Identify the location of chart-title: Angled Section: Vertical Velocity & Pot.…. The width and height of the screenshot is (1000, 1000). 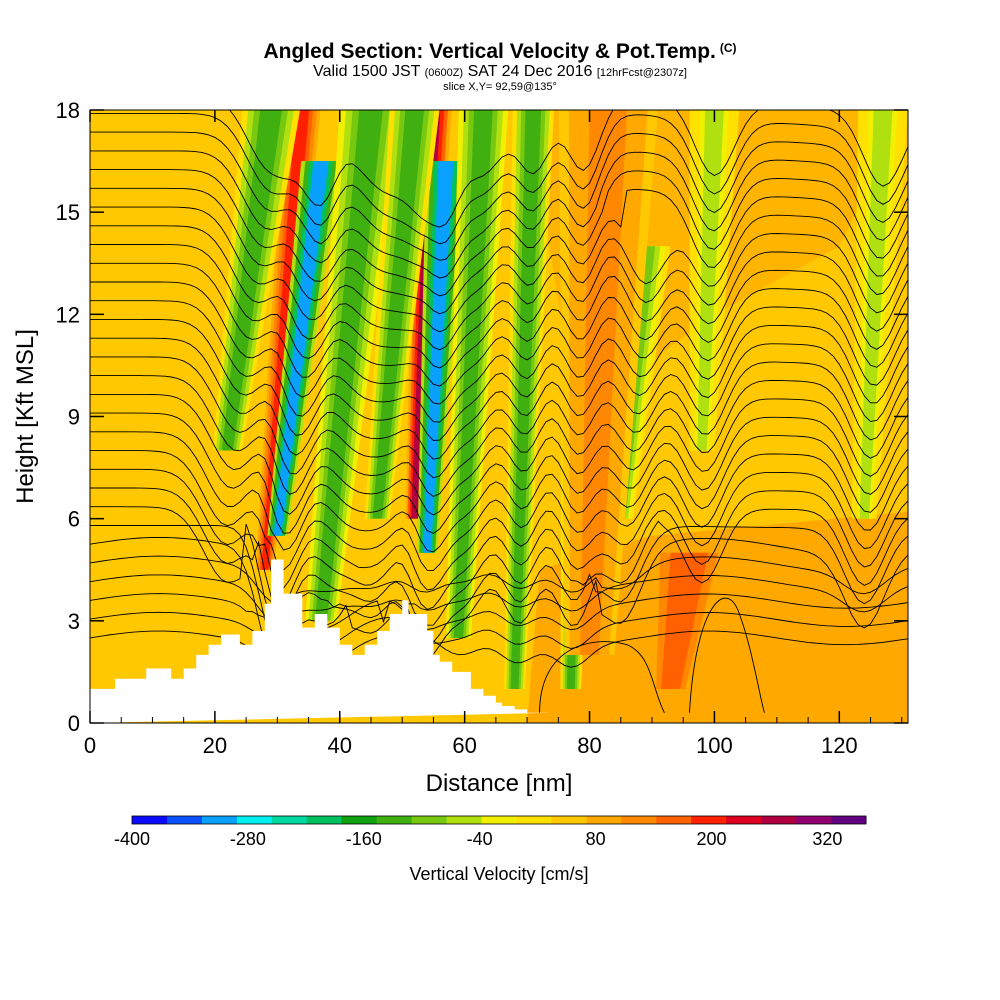
(500, 51).